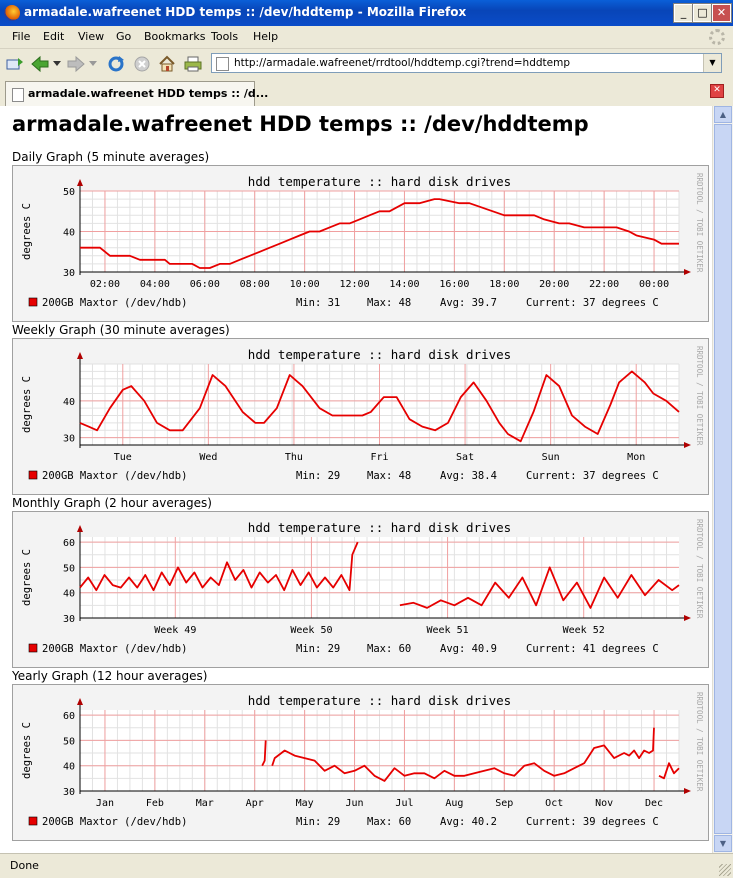 The width and height of the screenshot is (733, 878). Describe the element at coordinates (15, 64) in the screenshot. I see `new-tab-icon` at that location.